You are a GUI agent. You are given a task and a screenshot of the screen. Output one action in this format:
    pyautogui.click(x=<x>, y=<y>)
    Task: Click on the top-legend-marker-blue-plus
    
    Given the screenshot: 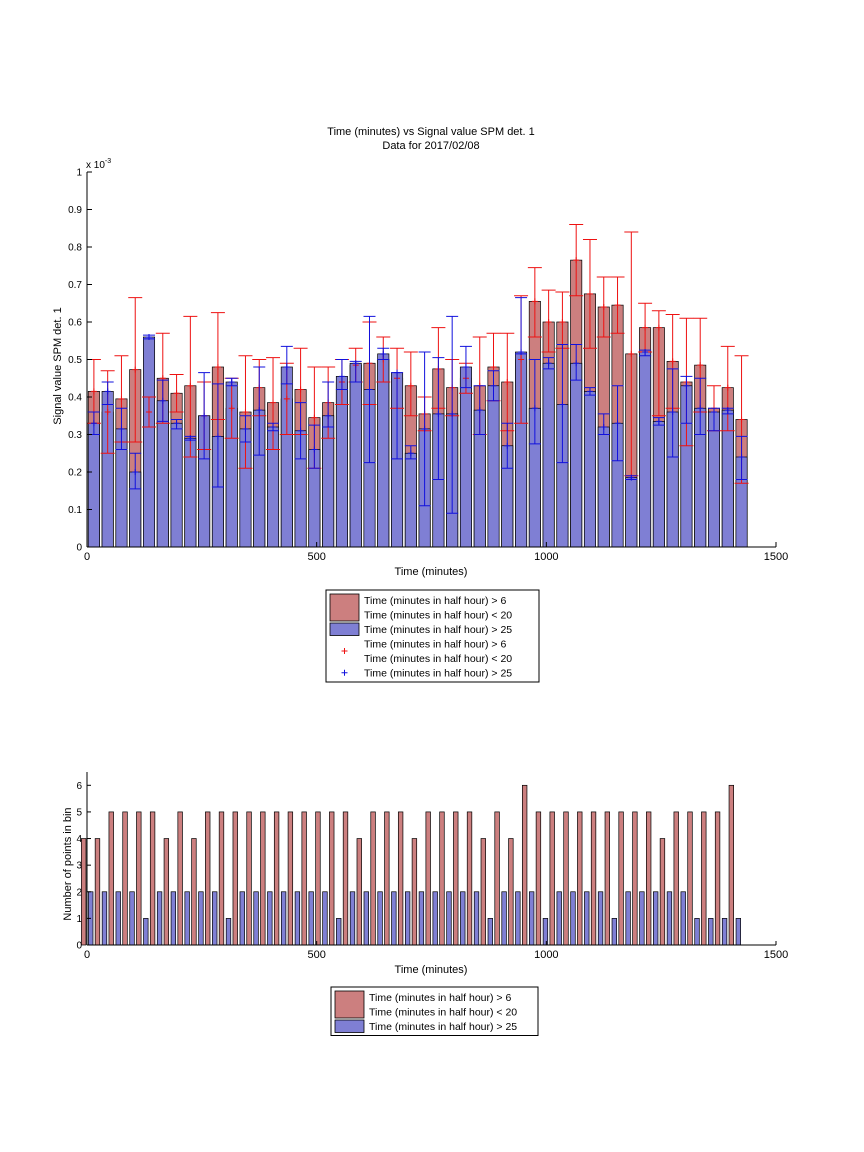 What is the action you would take?
    pyautogui.click(x=344, y=672)
    